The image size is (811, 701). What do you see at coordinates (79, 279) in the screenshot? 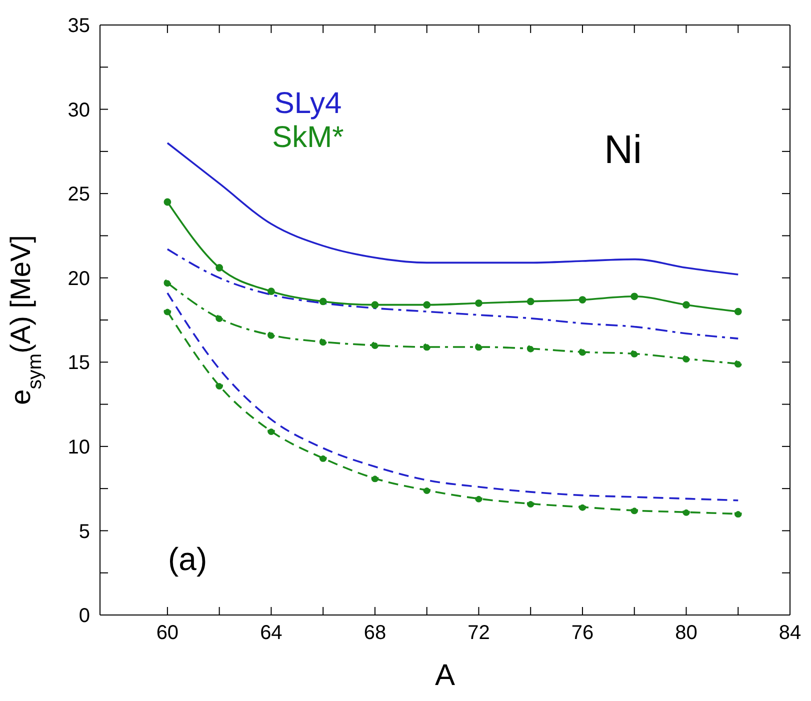
I see `y-tick-label: 20` at bounding box center [79, 279].